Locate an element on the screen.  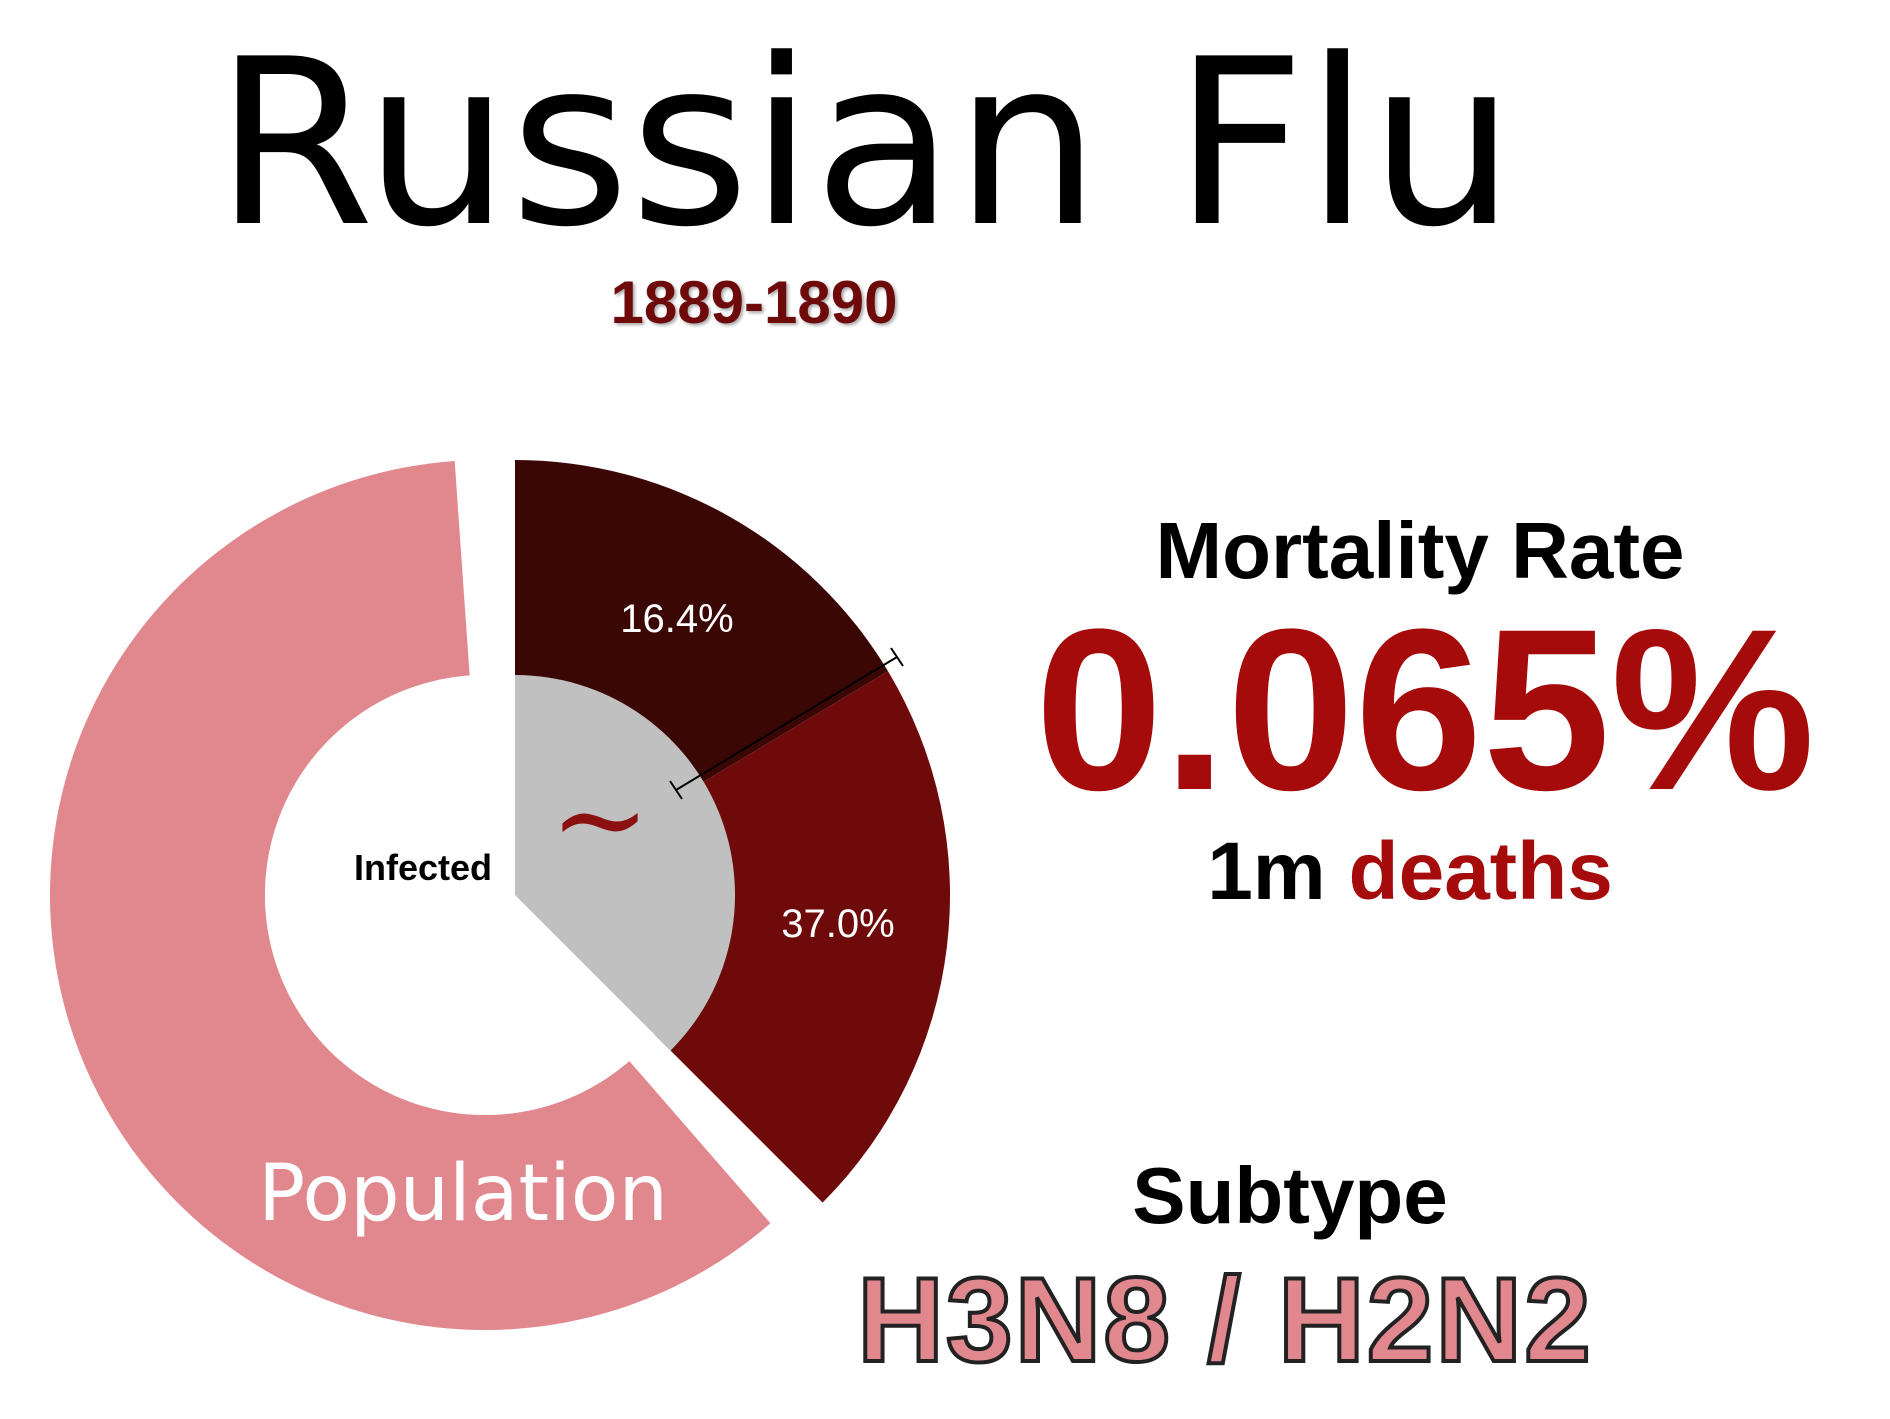
inner-slice-infected is located at coordinates (625, 863).